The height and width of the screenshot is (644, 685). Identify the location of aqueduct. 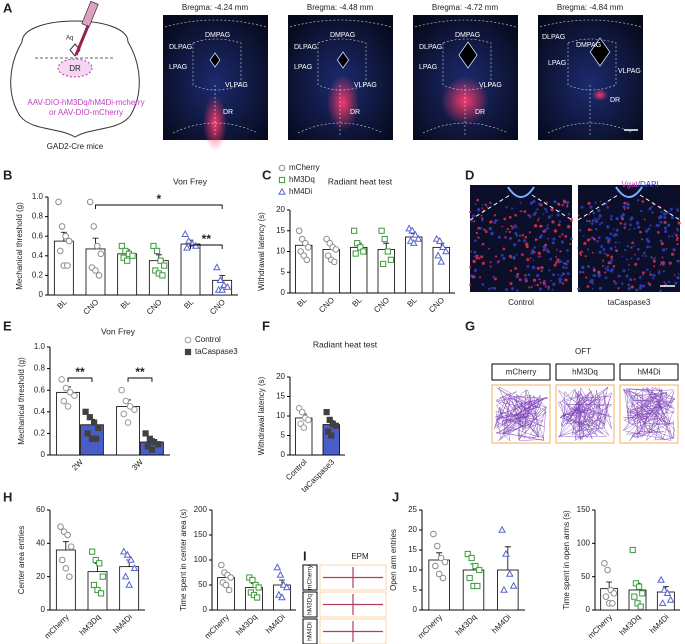
(600, 52).